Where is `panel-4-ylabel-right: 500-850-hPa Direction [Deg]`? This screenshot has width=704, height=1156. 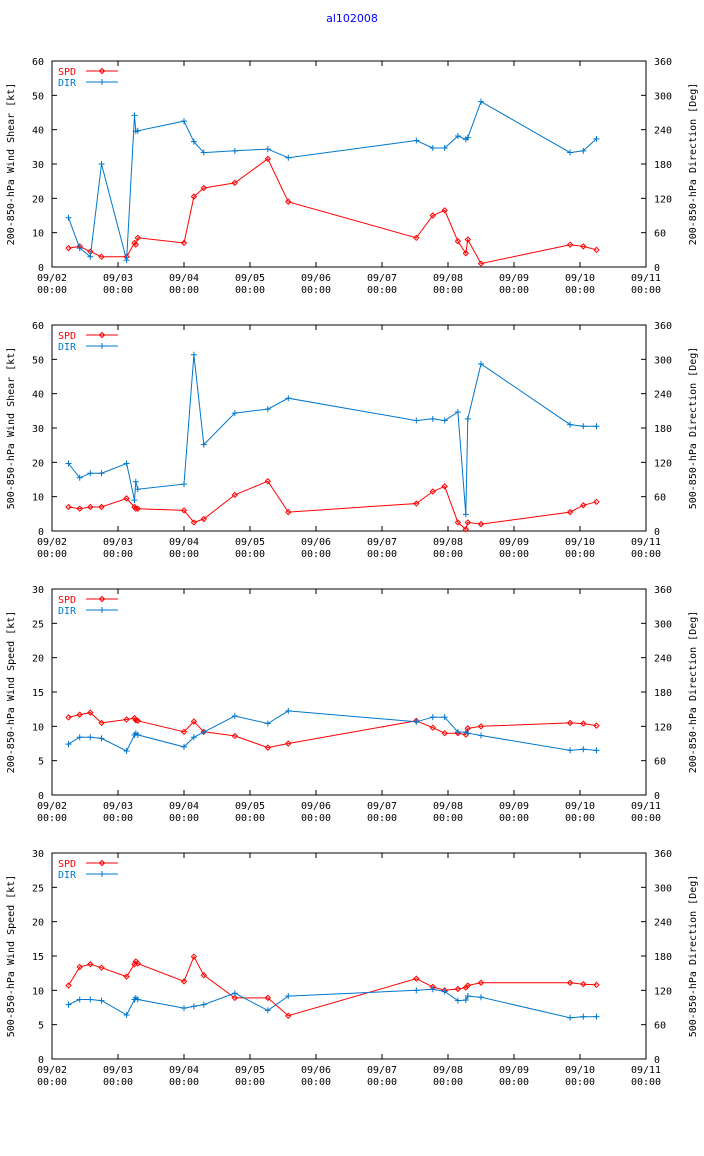 panel-4-ylabel-right: 500-850-hPa Direction [Deg] is located at coordinates (693, 956).